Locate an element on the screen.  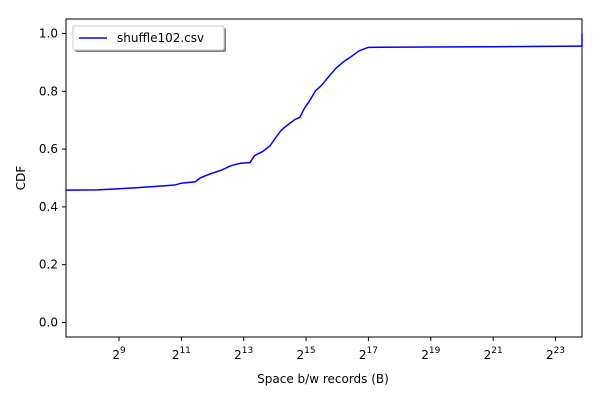
x-axis-label: Space b/w records (B) is located at coordinates (323, 379).